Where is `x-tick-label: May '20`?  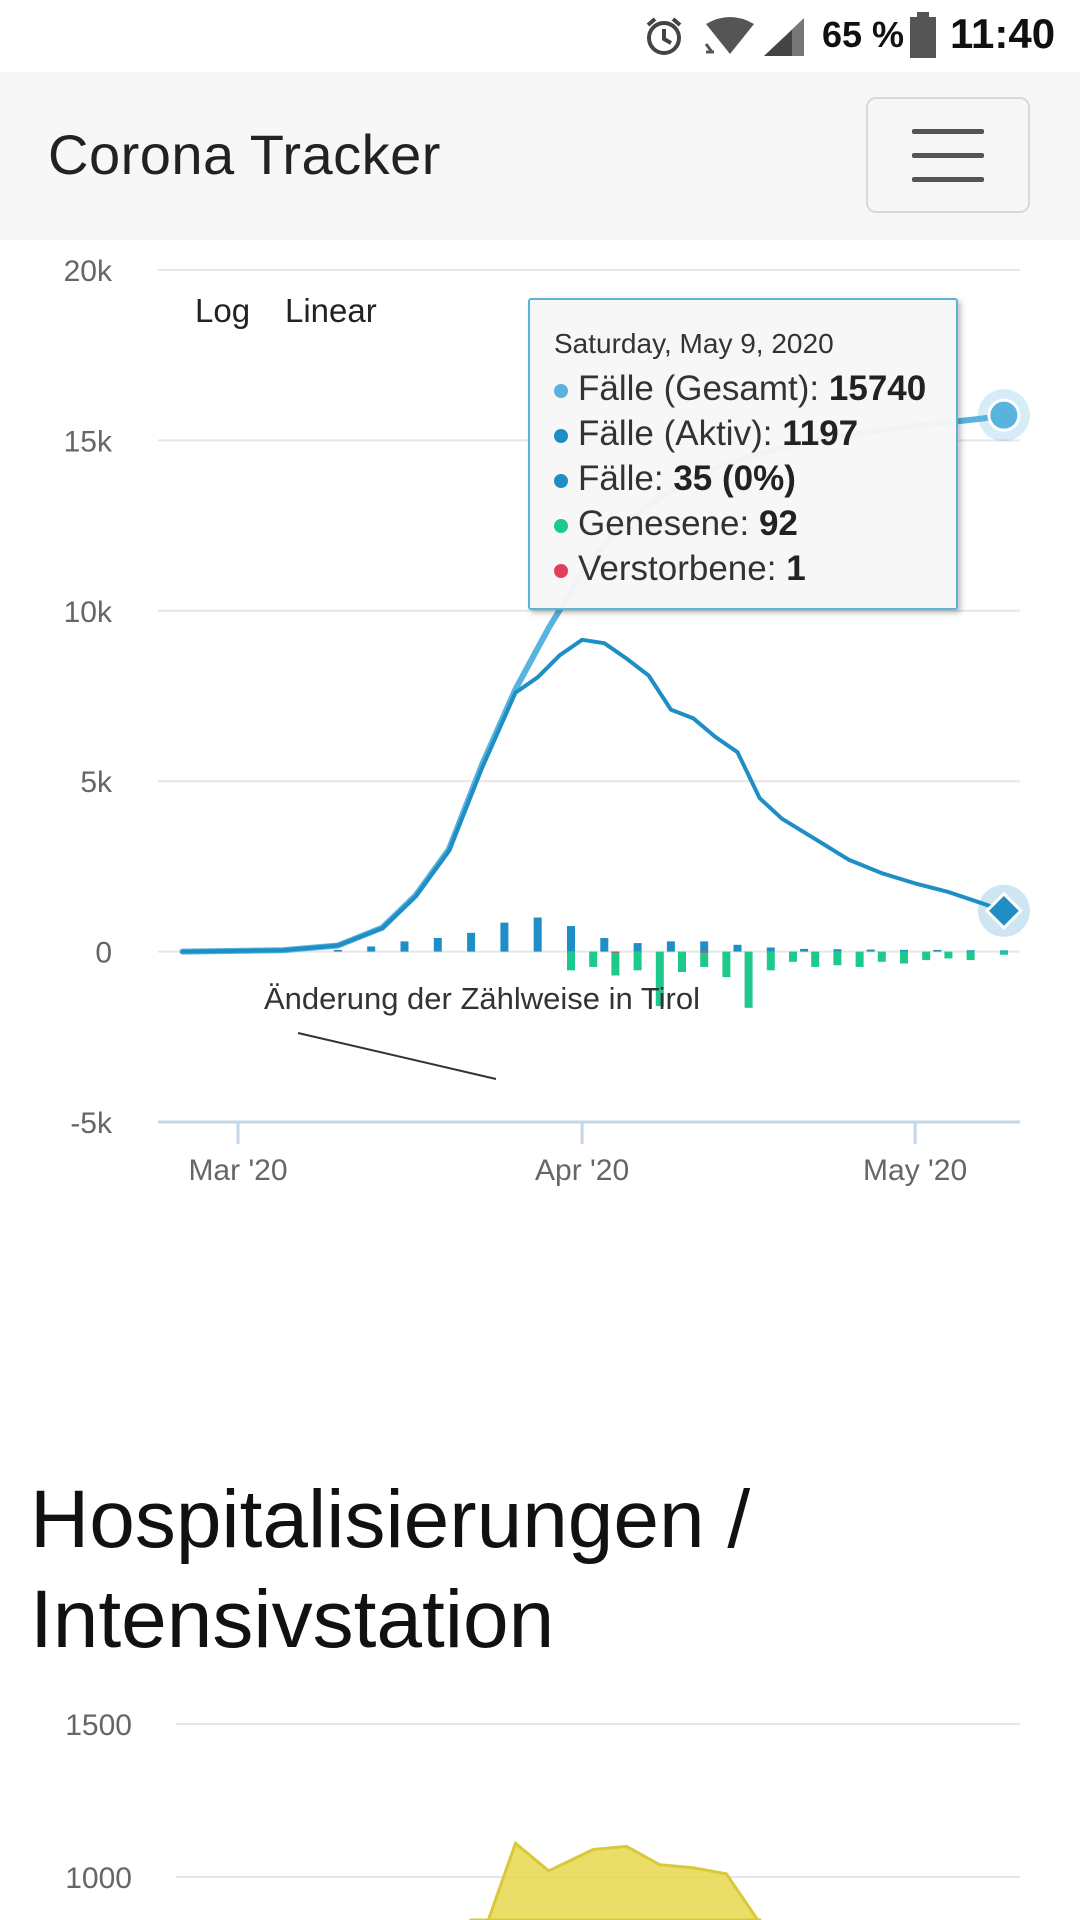
x-tick-label: May '20 is located at coordinates (915, 1170).